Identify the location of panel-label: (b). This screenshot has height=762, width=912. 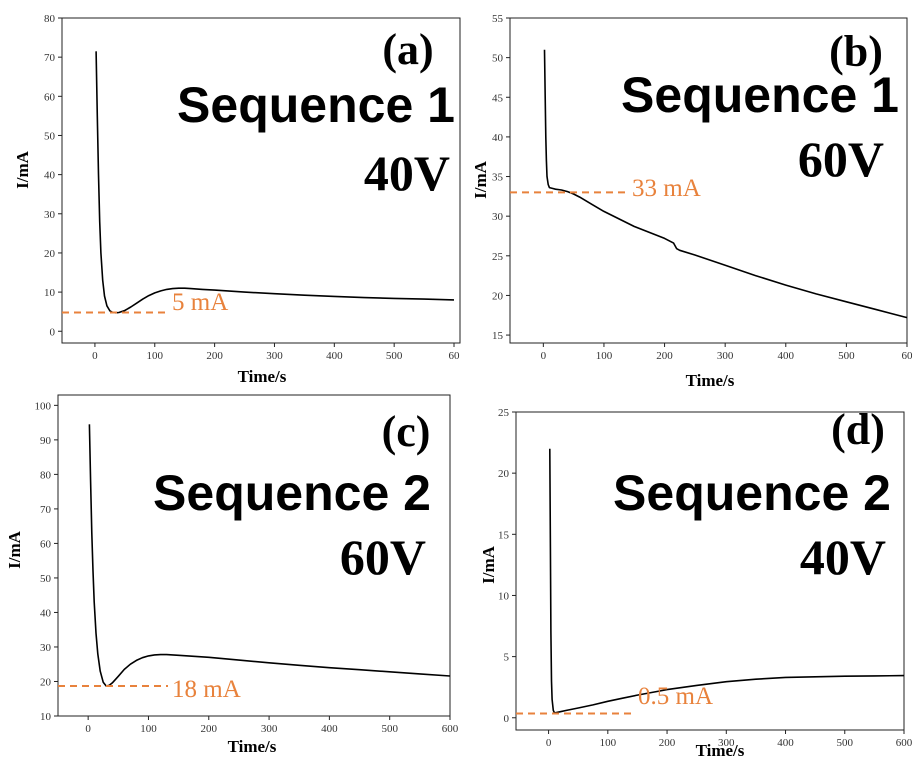
(856, 51).